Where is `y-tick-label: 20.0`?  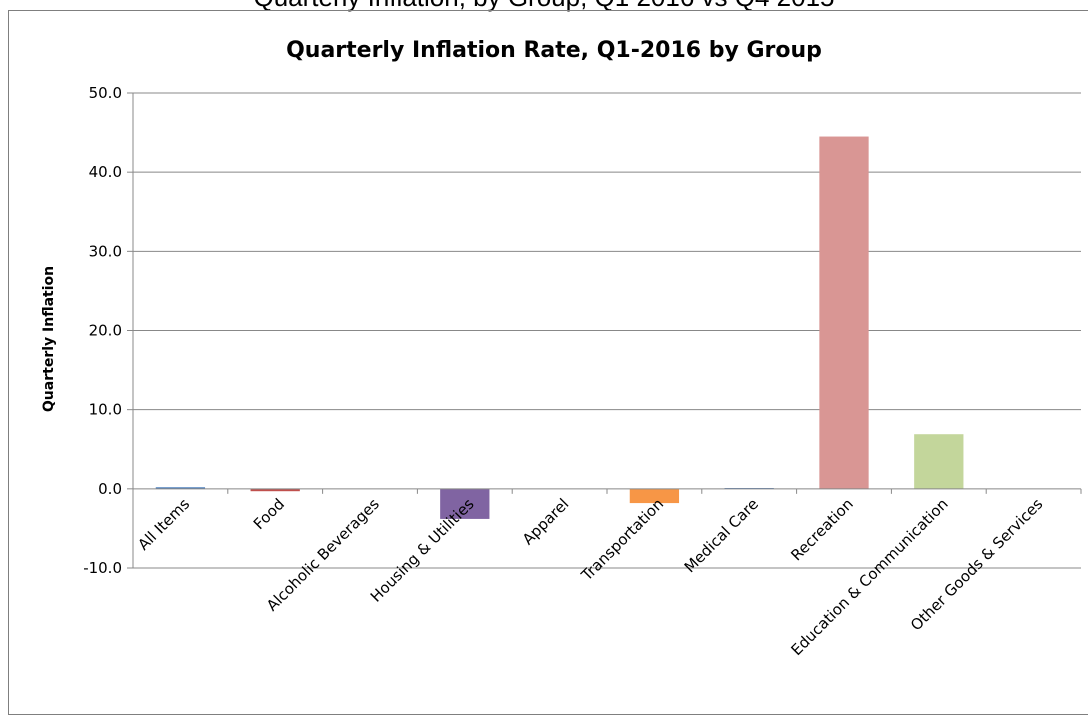 y-tick-label: 20.0 is located at coordinates (105, 331).